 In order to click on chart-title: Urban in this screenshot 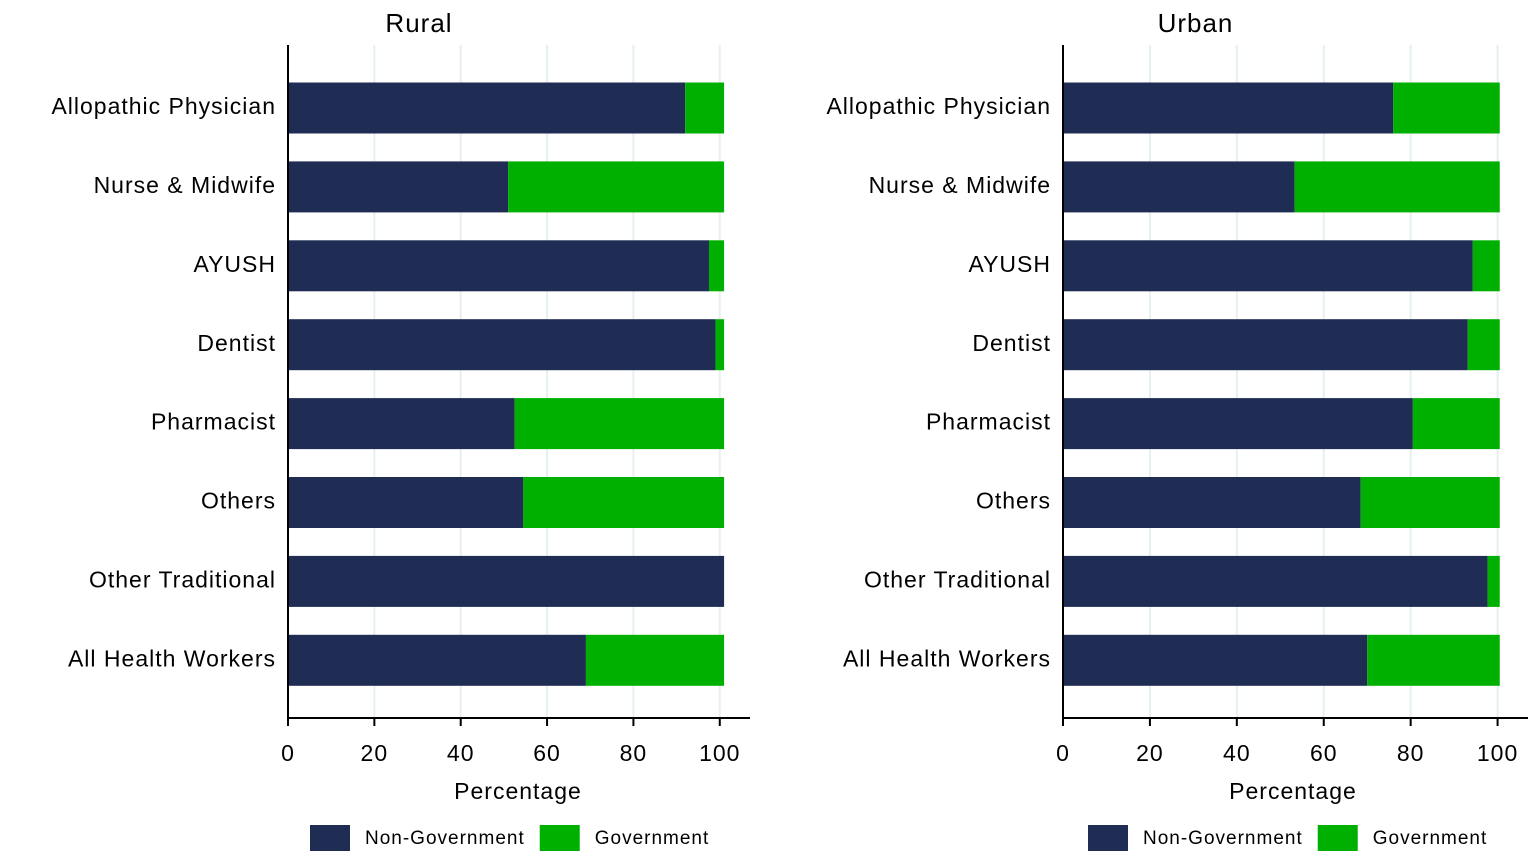, I will do `click(1196, 23)`.